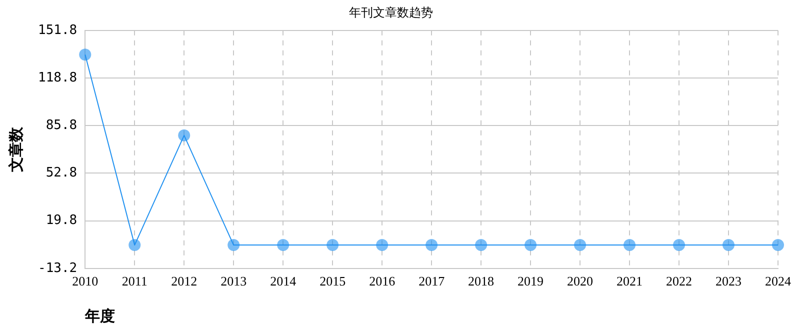  Describe the element at coordinates (62, 125) in the screenshot. I see `y-tick-label: 85.8` at that location.